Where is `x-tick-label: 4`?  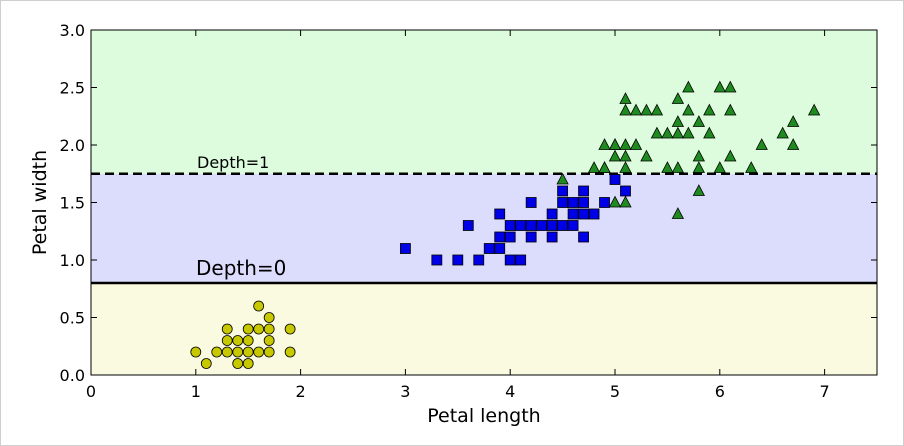 x-tick-label: 4 is located at coordinates (510, 391).